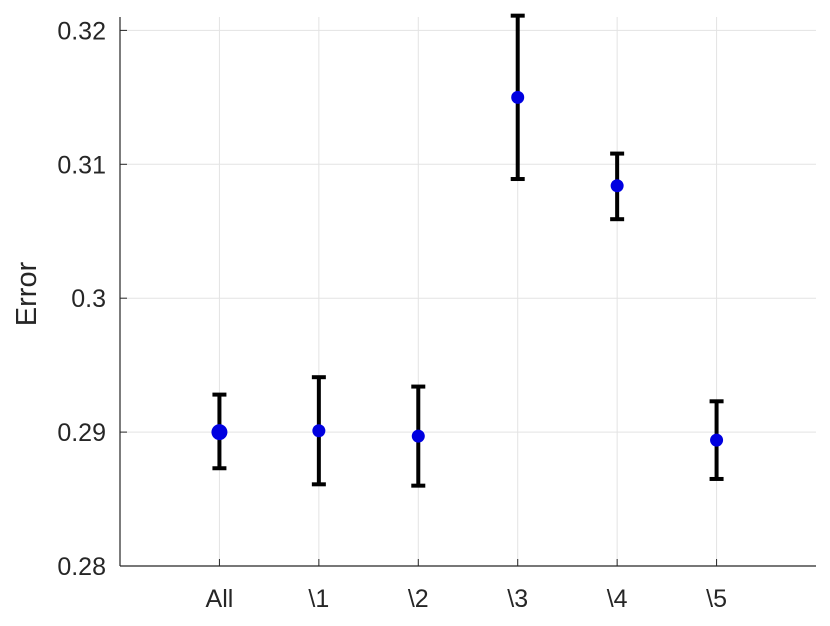 This screenshot has width=830, height=626. Describe the element at coordinates (418, 599) in the screenshot. I see `x-tick-label: \2` at that location.